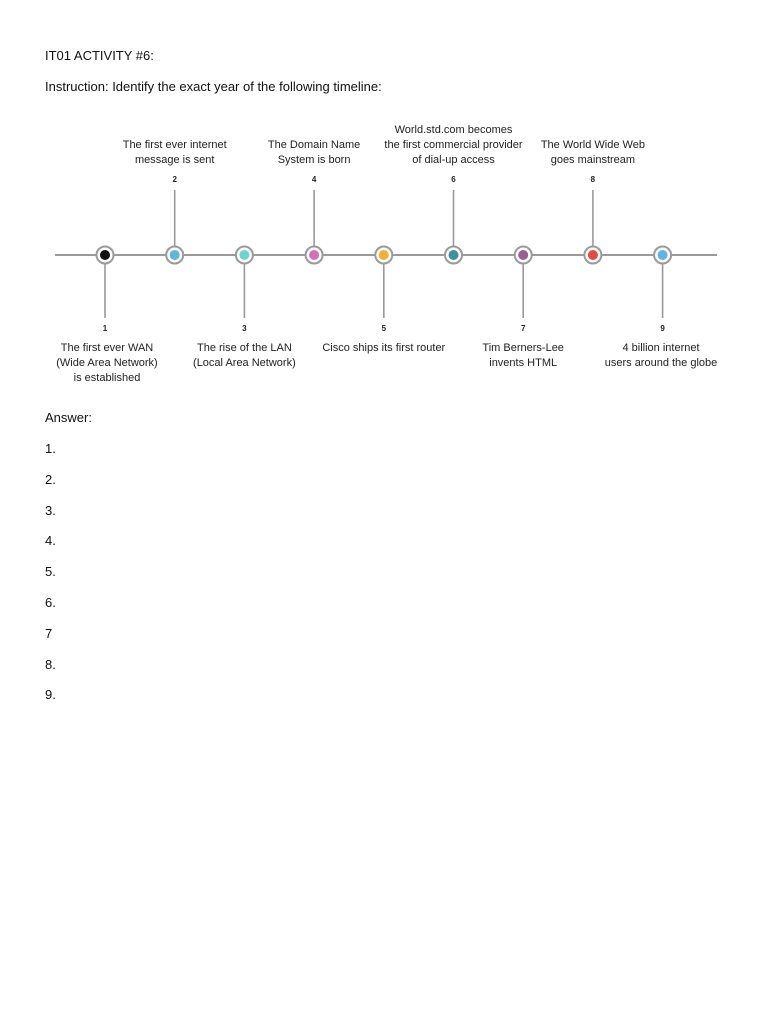 The image size is (768, 1024). What do you see at coordinates (50, 695) in the screenshot?
I see `answer-item-9: 9.` at bounding box center [50, 695].